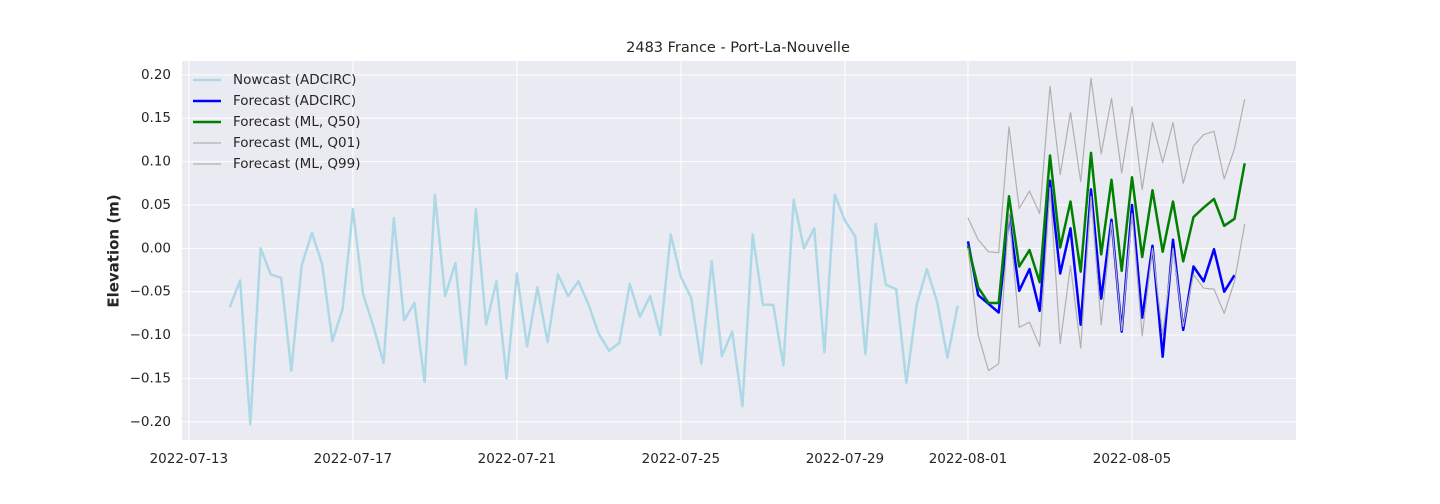 The height and width of the screenshot is (504, 1440). Describe the element at coordinates (845, 459) in the screenshot. I see `x-tick-label: 2022-07-29` at that location.